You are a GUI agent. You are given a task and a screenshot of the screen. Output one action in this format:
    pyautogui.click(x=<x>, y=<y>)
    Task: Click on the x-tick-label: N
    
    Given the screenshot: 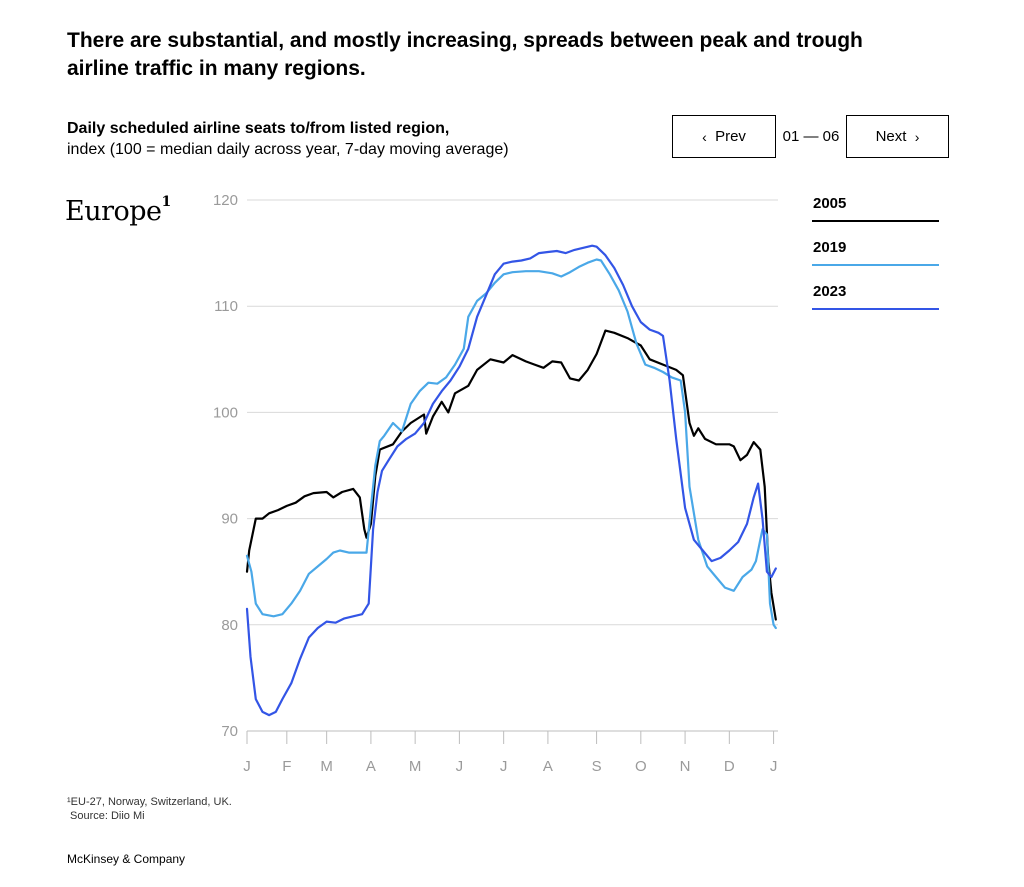 What is the action you would take?
    pyautogui.click(x=685, y=766)
    